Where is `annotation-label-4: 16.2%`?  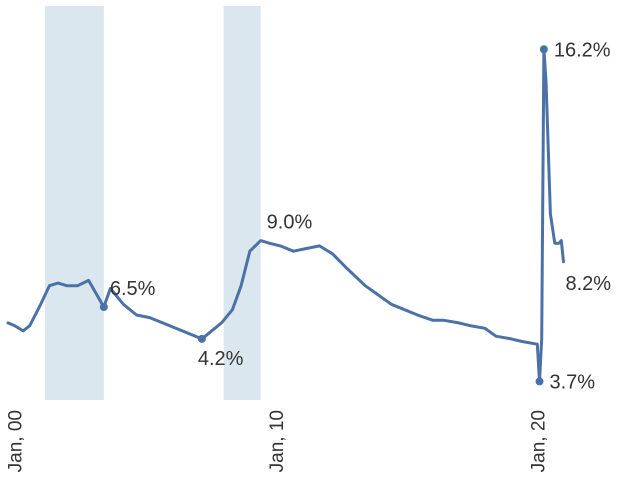
annotation-label-4: 16.2% is located at coordinates (582, 50).